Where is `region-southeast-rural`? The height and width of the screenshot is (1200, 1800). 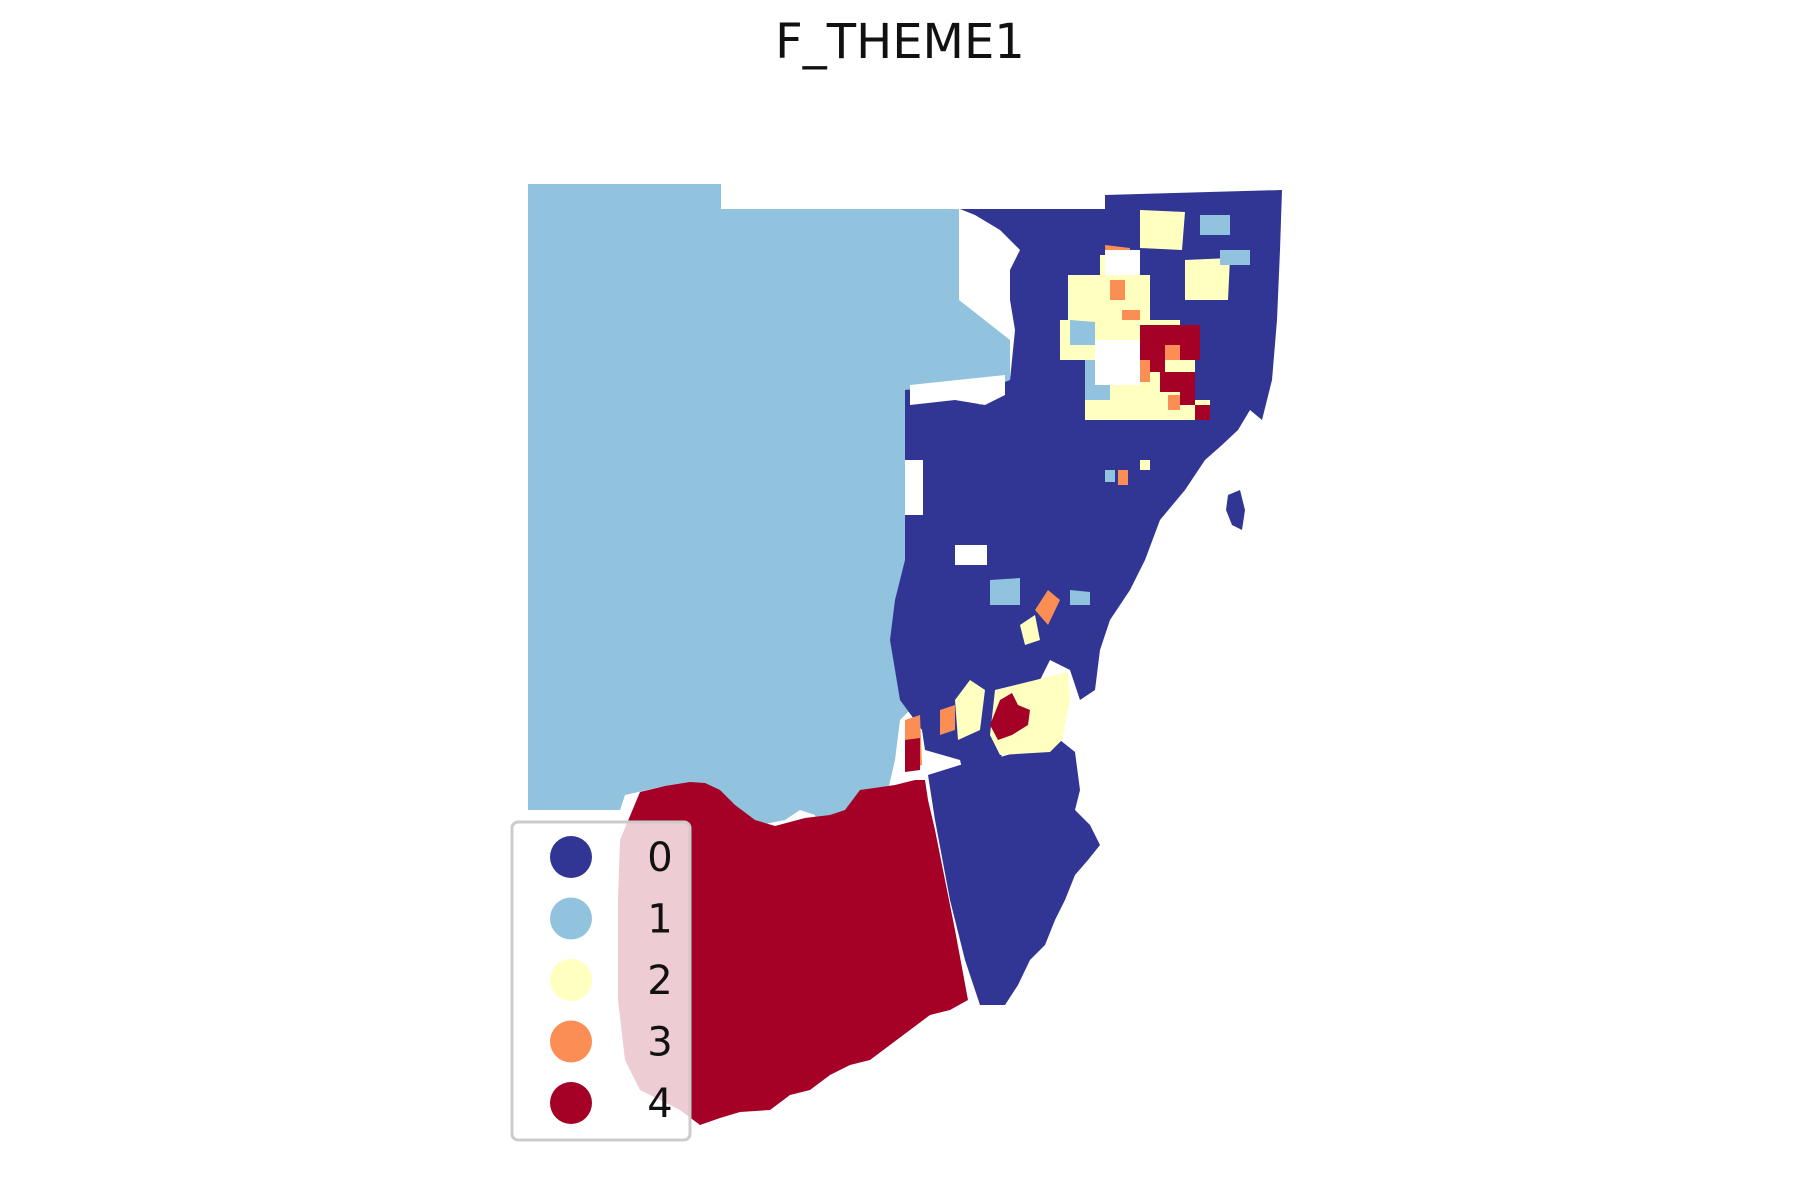
region-southeast-rural is located at coordinates (1014, 872).